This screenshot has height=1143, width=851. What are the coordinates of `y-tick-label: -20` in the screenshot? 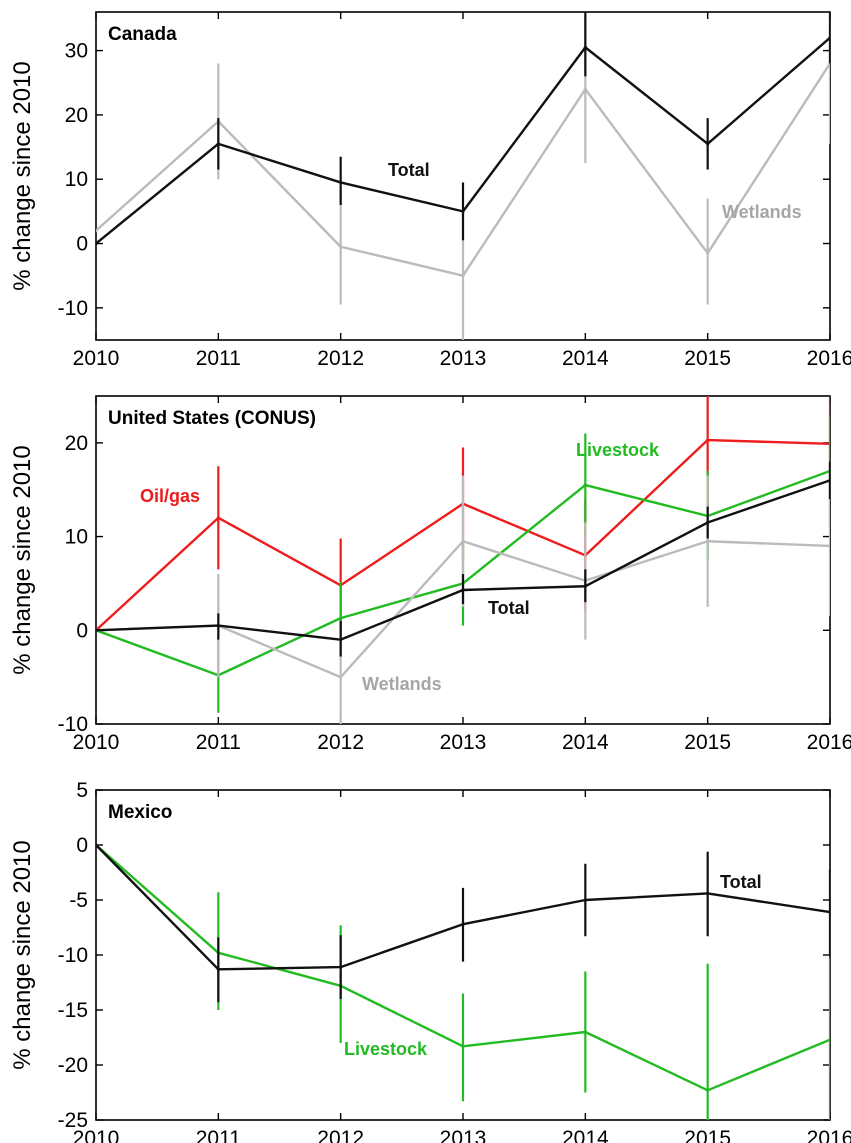 It's located at (73, 1065).